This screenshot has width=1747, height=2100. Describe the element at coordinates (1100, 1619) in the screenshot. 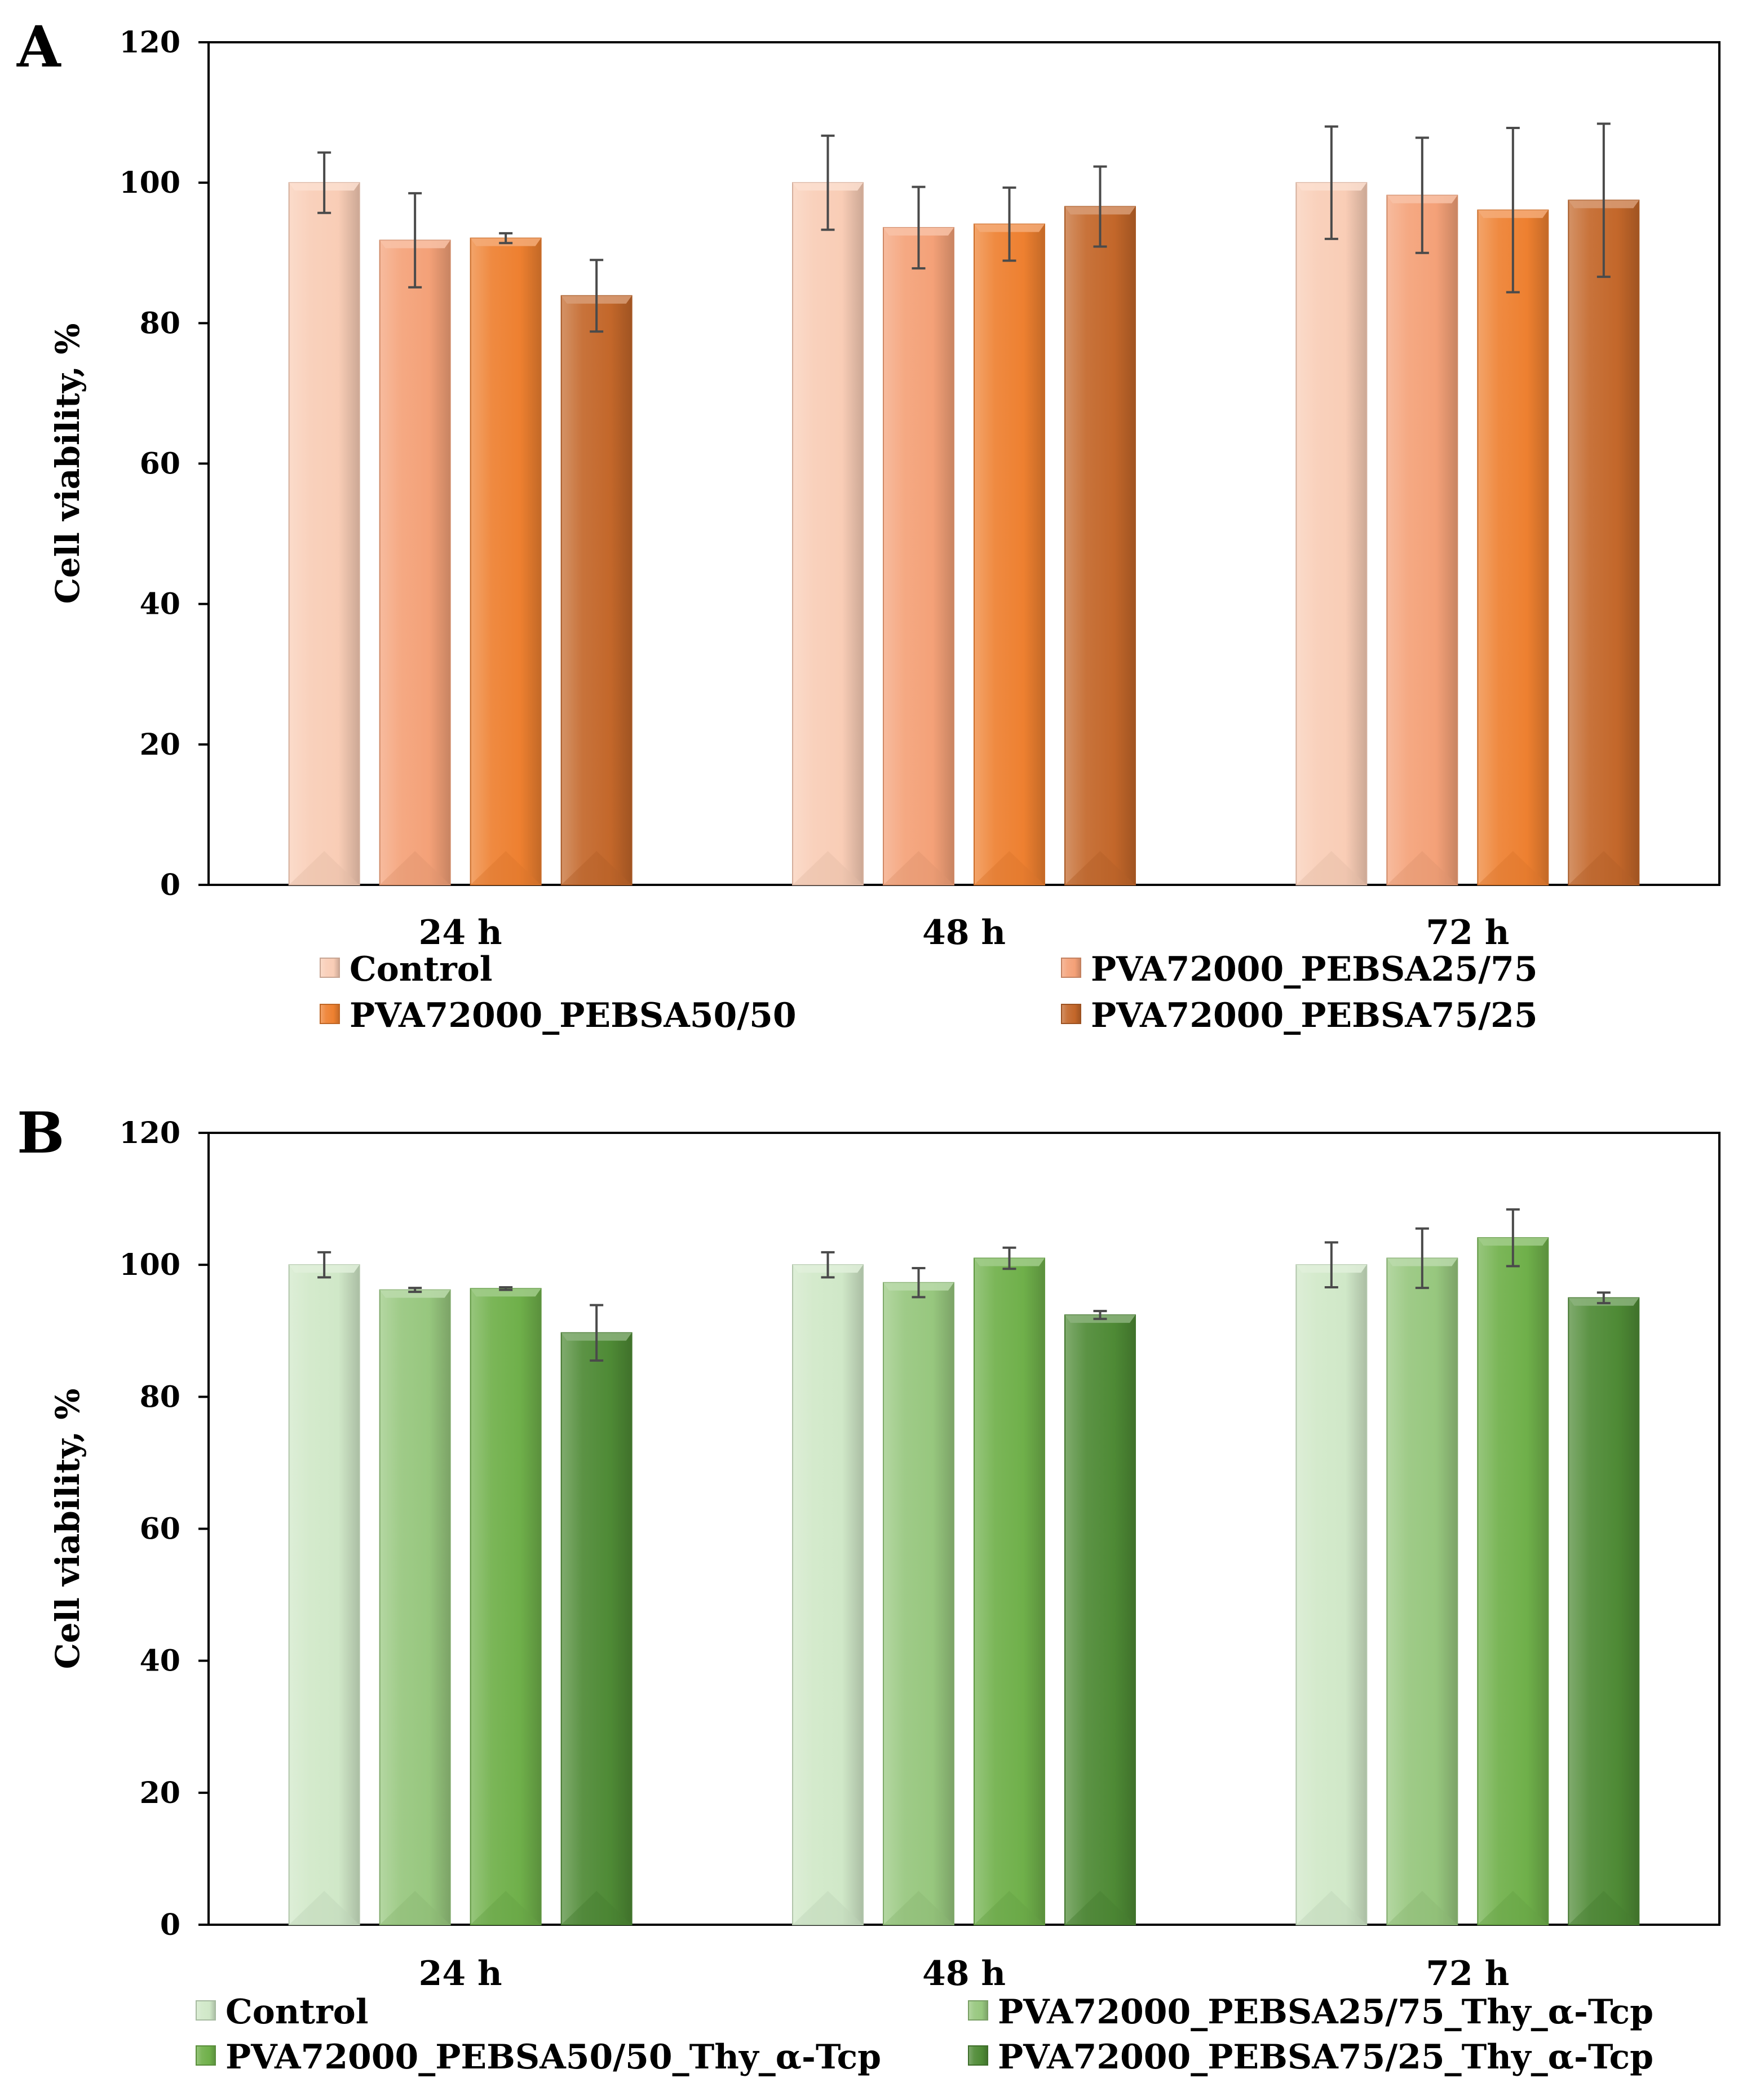

I see `bar-PVA72000_PEBSA75/25_Thy_α-Tcp-48 h` at that location.